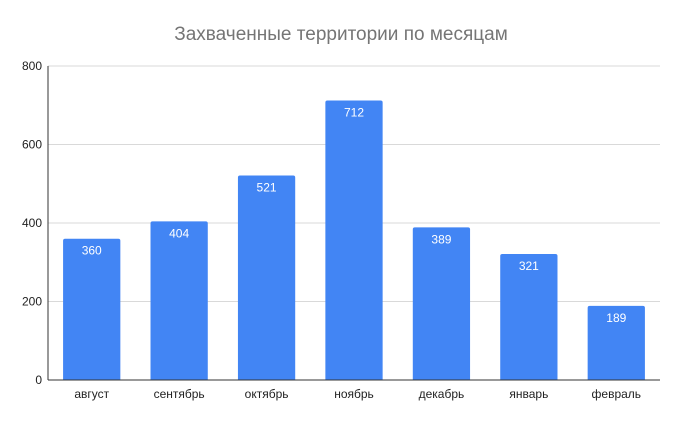 This screenshot has height=422, width=682. What do you see at coordinates (32, 223) in the screenshot?
I see `y-tick-label: 400` at bounding box center [32, 223].